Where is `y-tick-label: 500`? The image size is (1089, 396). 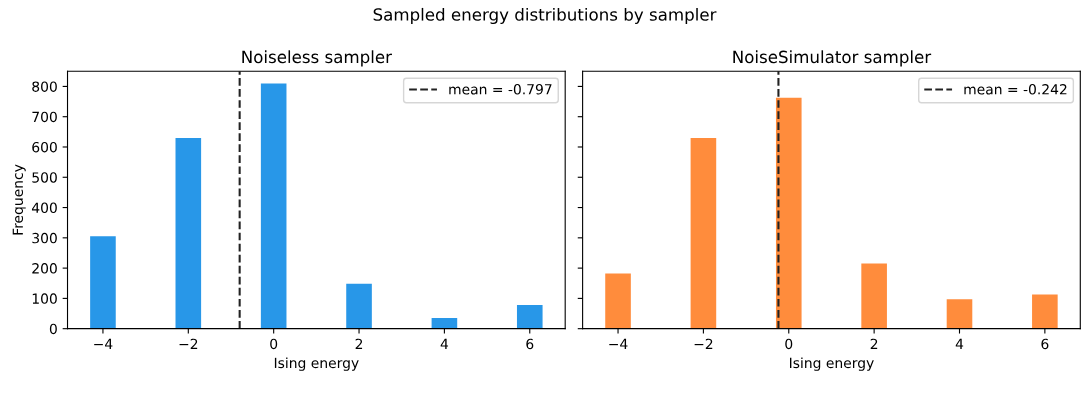 y-tick-label: 500 is located at coordinates (44, 177).